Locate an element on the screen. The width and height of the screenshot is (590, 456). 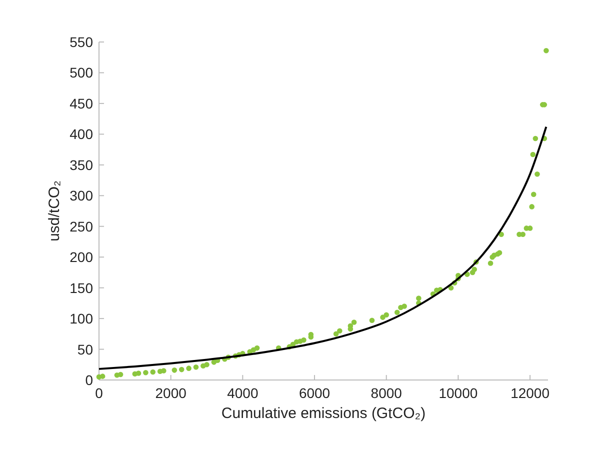
y-tick-label: 100 is located at coordinates (82, 318).